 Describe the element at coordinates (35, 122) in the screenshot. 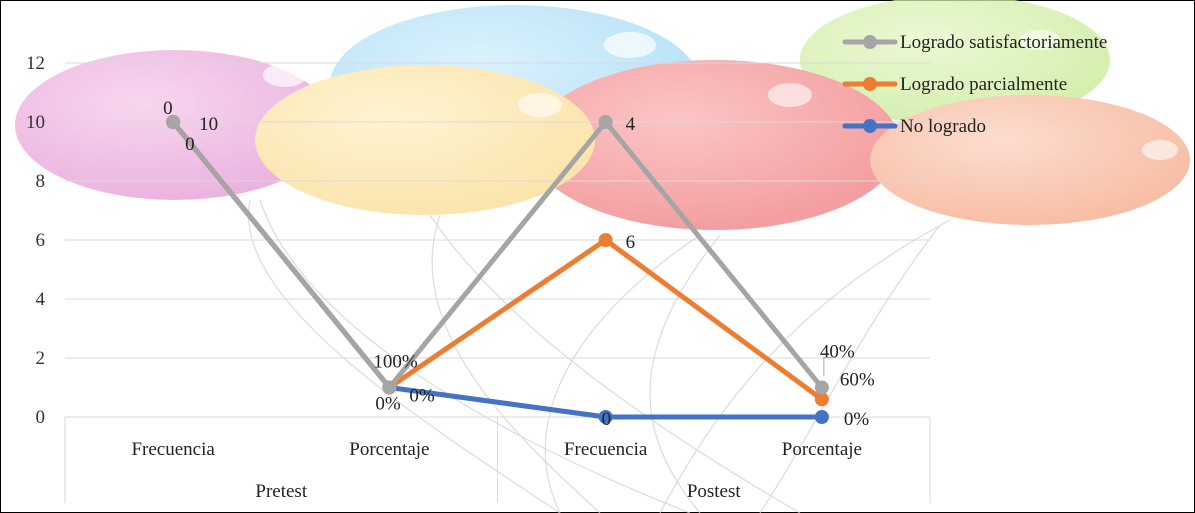

I see `y-tick-label: 10` at that location.